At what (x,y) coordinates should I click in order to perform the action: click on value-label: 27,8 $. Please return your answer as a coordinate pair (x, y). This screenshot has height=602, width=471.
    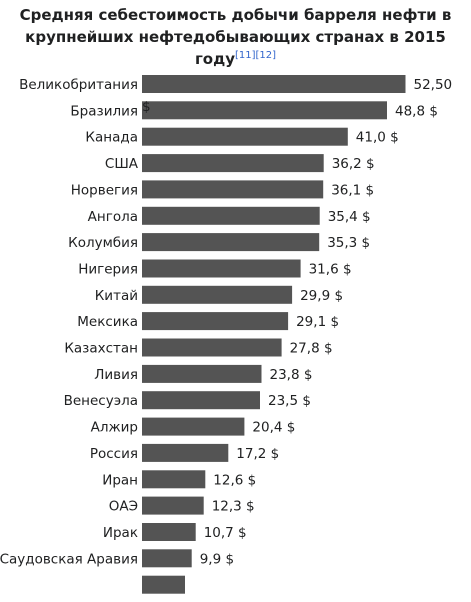
    Looking at the image, I should click on (311, 349).